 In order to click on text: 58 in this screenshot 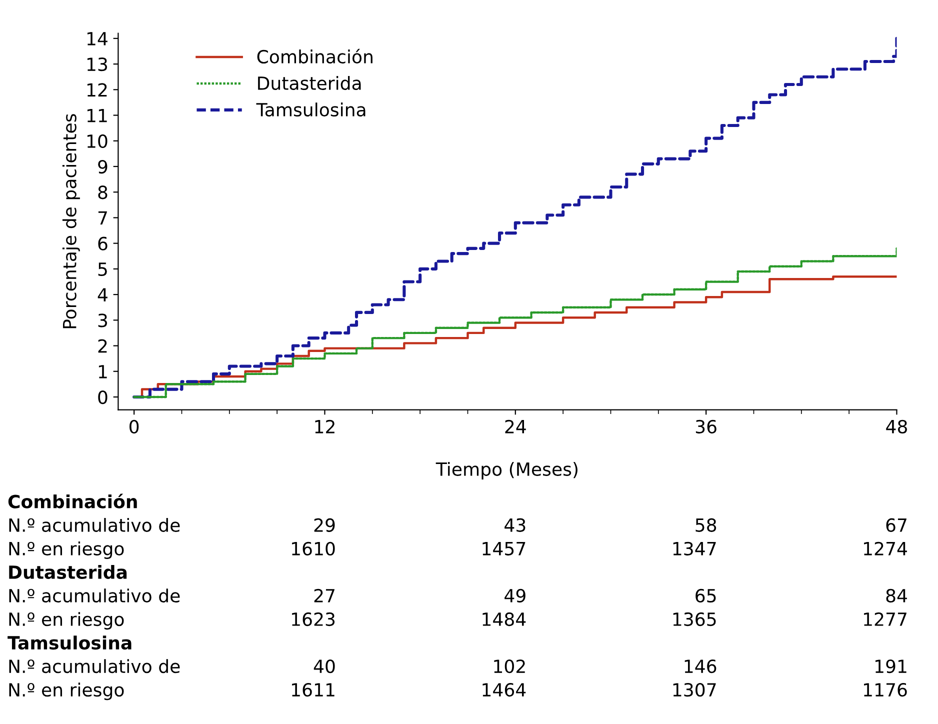, I will do `click(706, 525)`.